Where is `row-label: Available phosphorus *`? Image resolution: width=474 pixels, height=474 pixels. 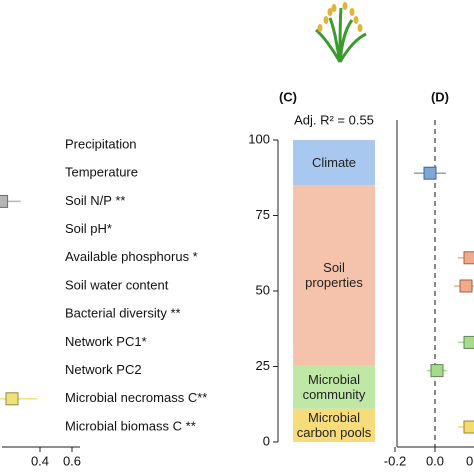
row-label: Available phosphorus * is located at coordinates (131, 256).